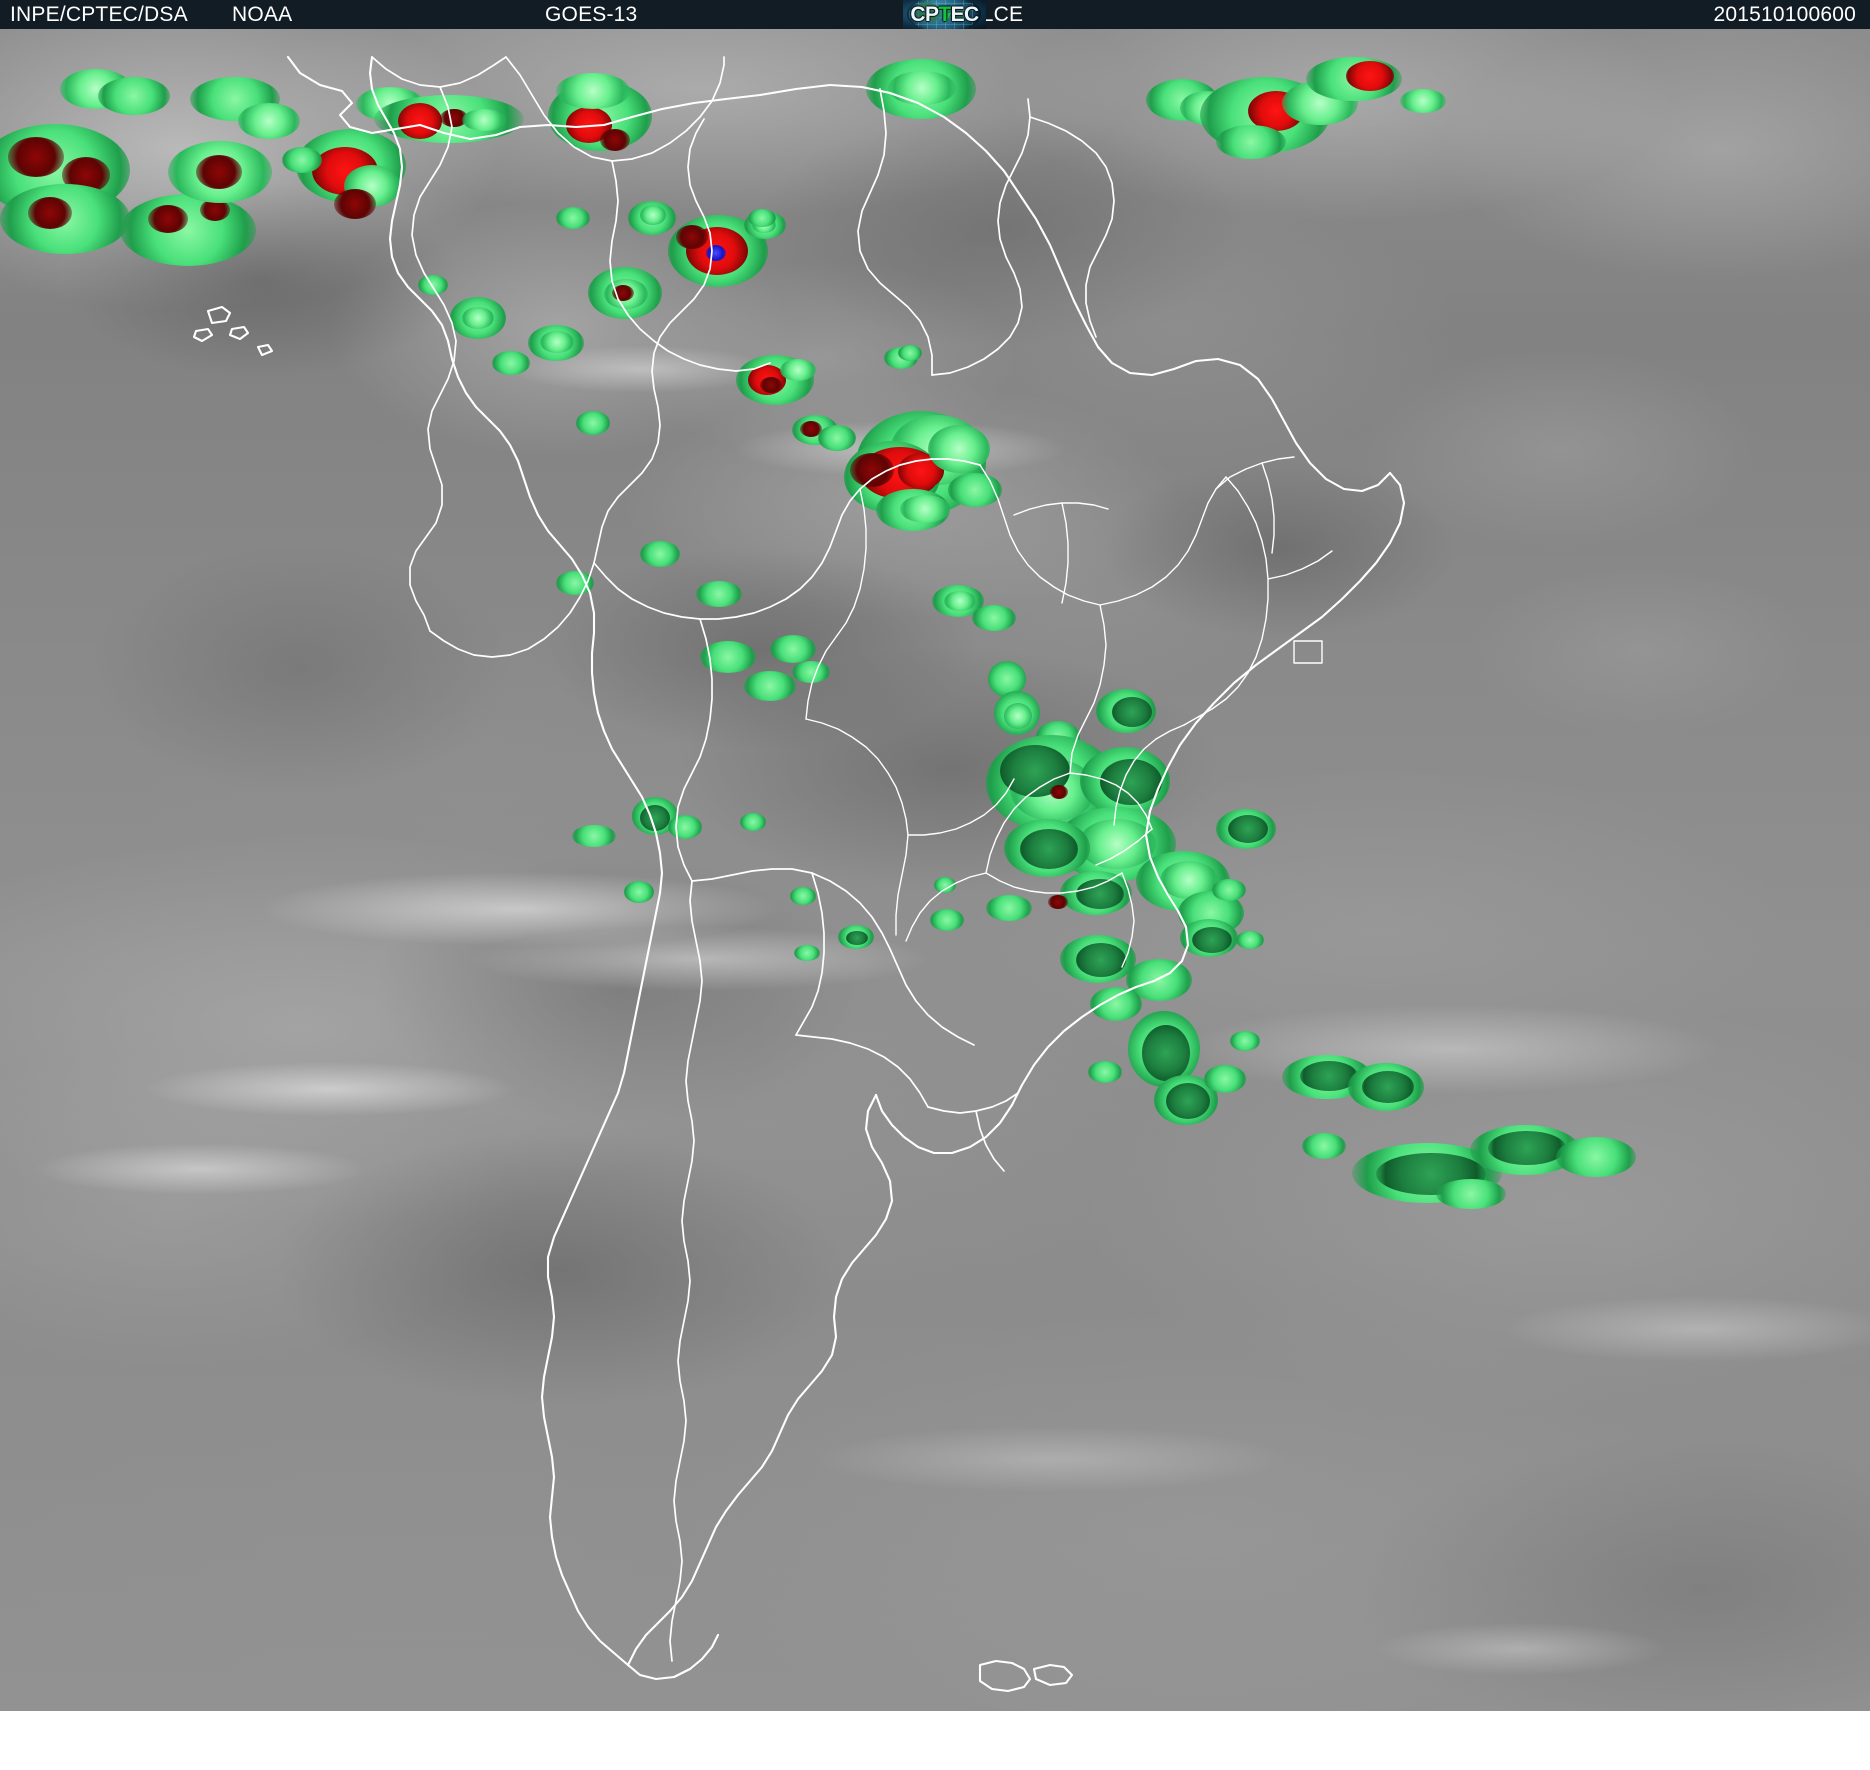 This screenshot has height=1770, width=1870. What do you see at coordinates (99, 14) in the screenshot?
I see `institution-label: INPE/CPTEC/DSA` at bounding box center [99, 14].